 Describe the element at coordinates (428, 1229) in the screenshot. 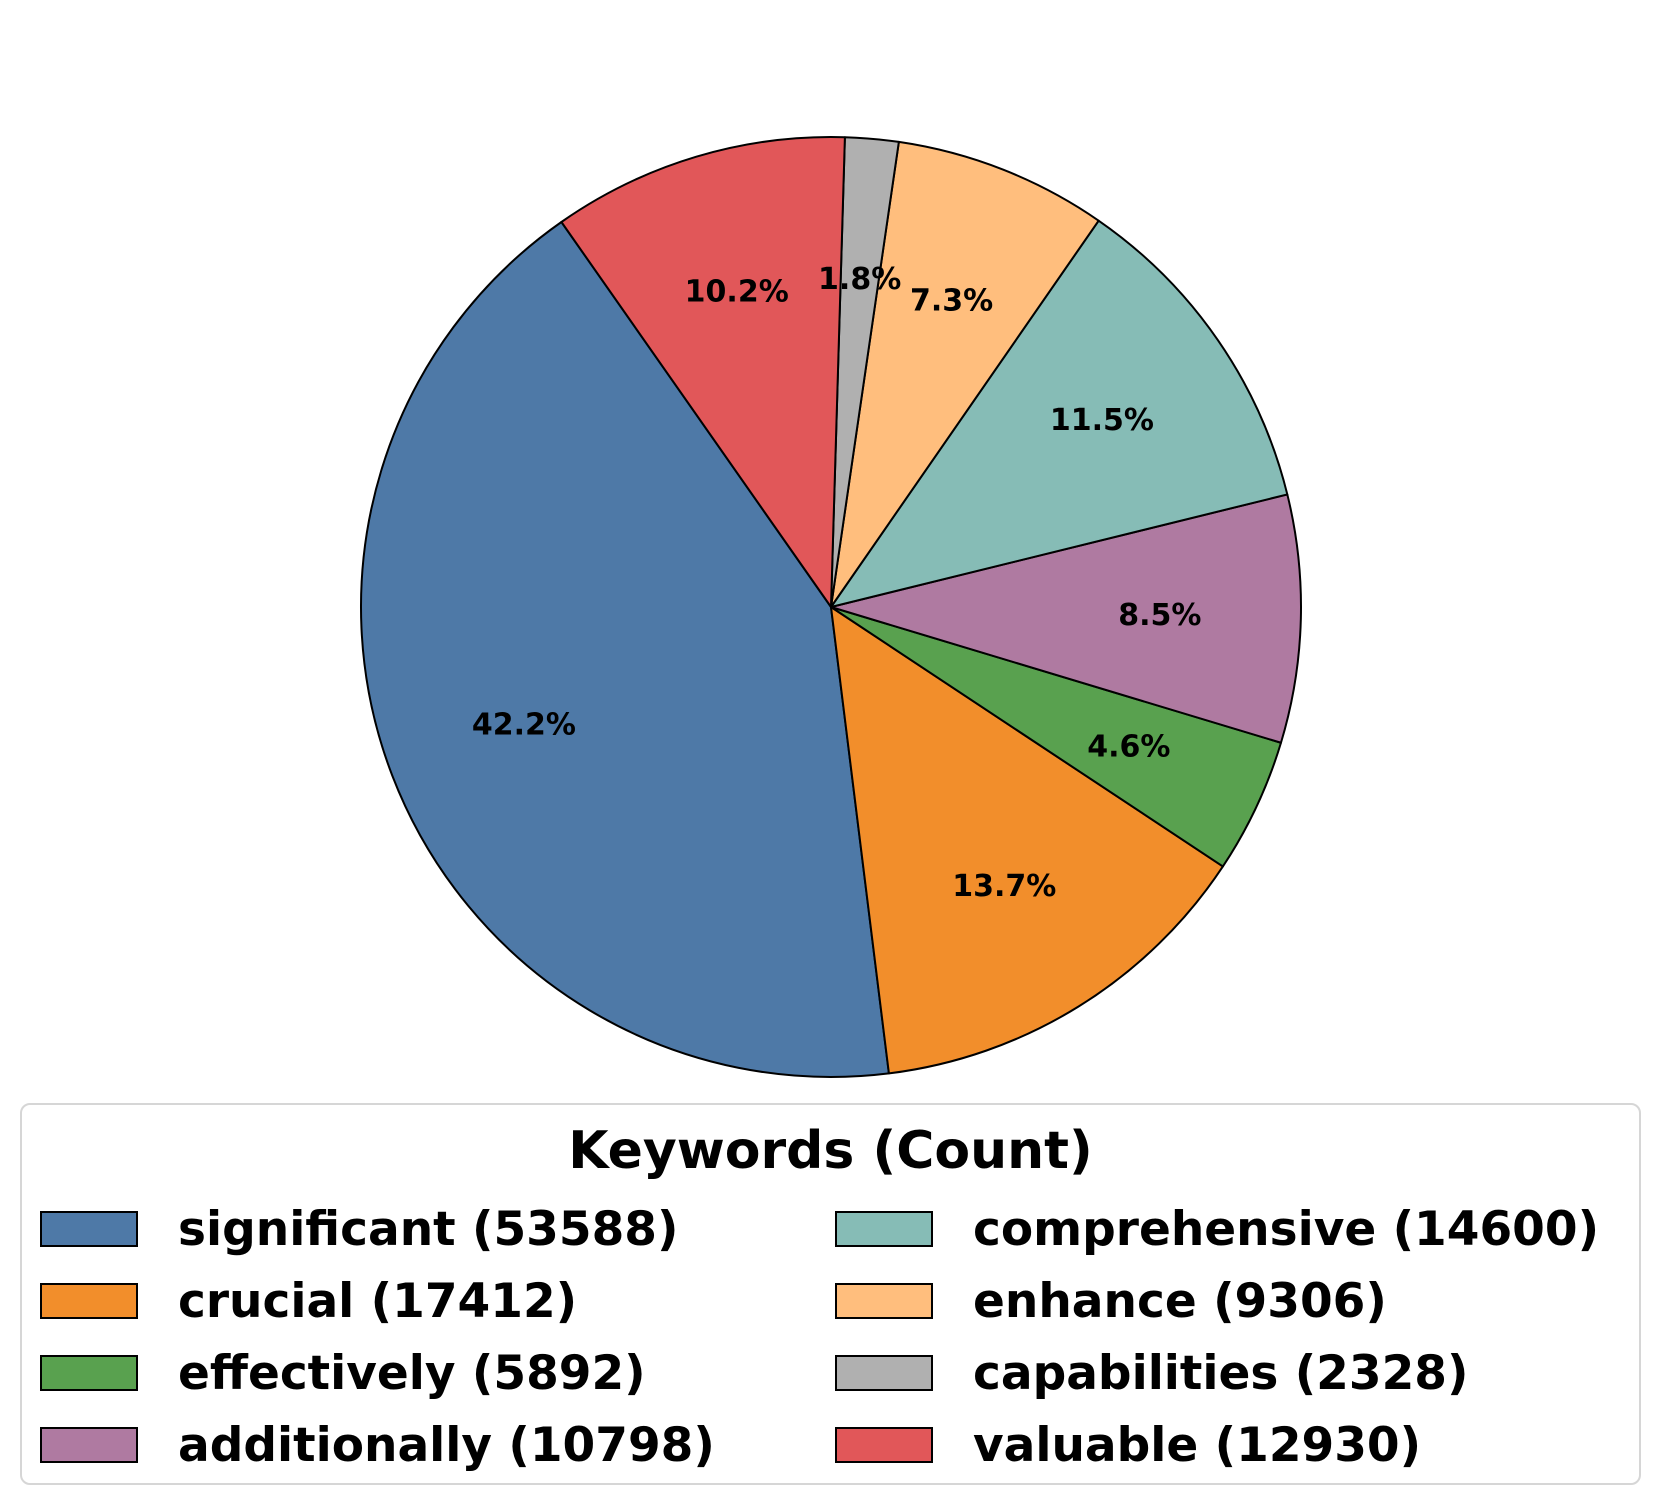

I see `legend-label: significant (53588)` at that location.